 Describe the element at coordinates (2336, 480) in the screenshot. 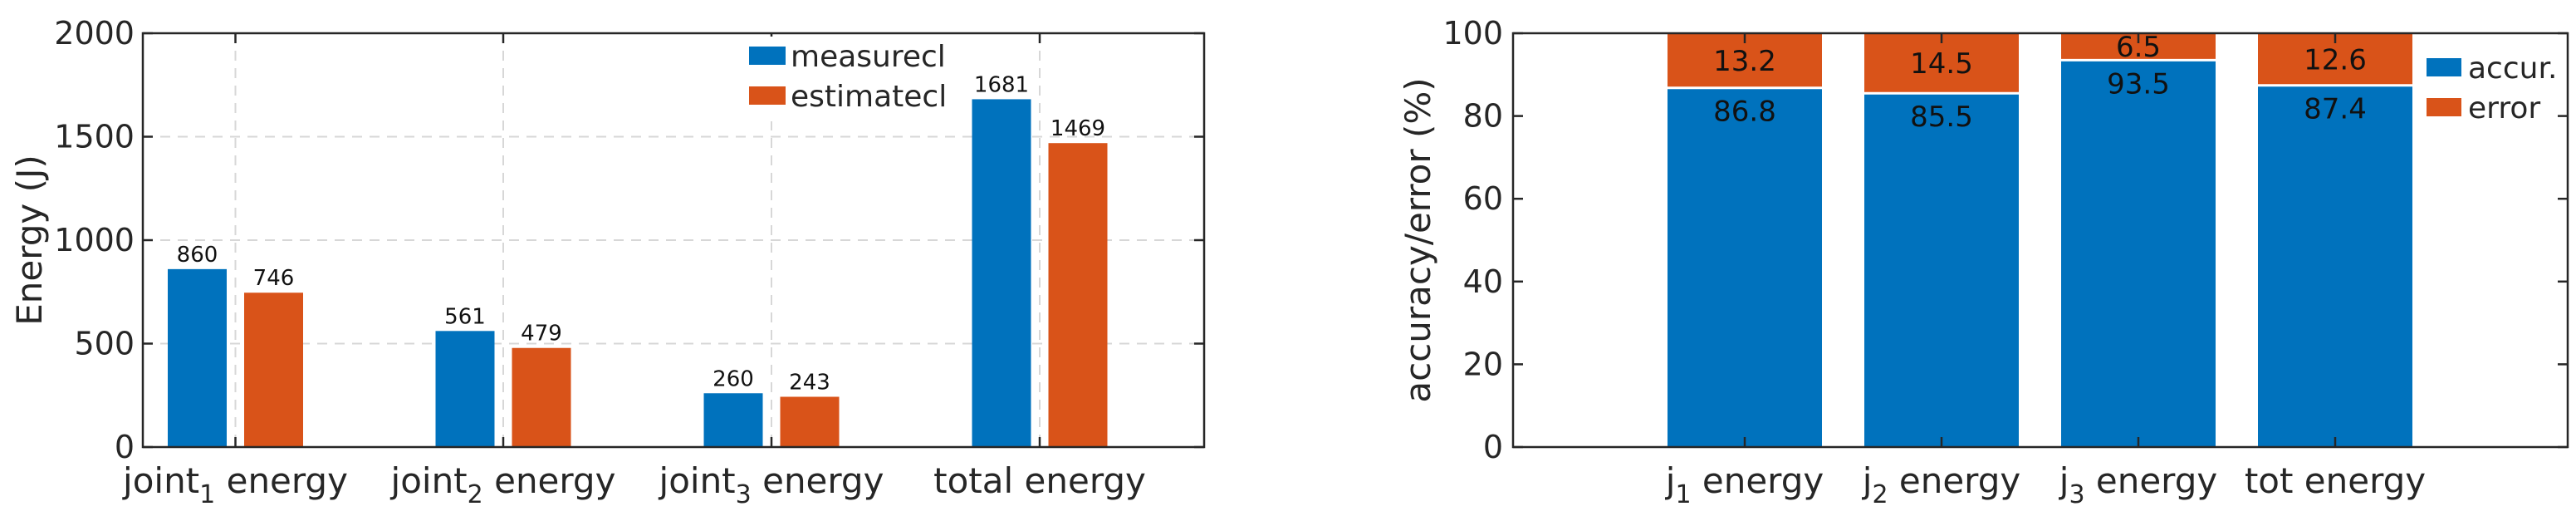

I see `x-tick-label-4: tot energy` at that location.